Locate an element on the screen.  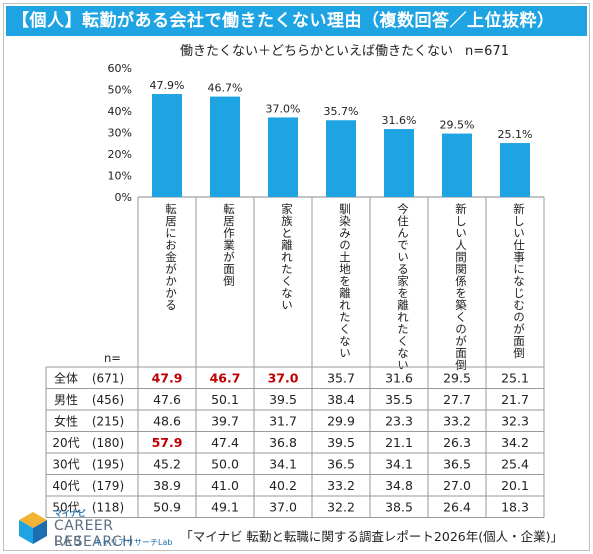
table-cell: 47.6 is located at coordinates (167, 399).